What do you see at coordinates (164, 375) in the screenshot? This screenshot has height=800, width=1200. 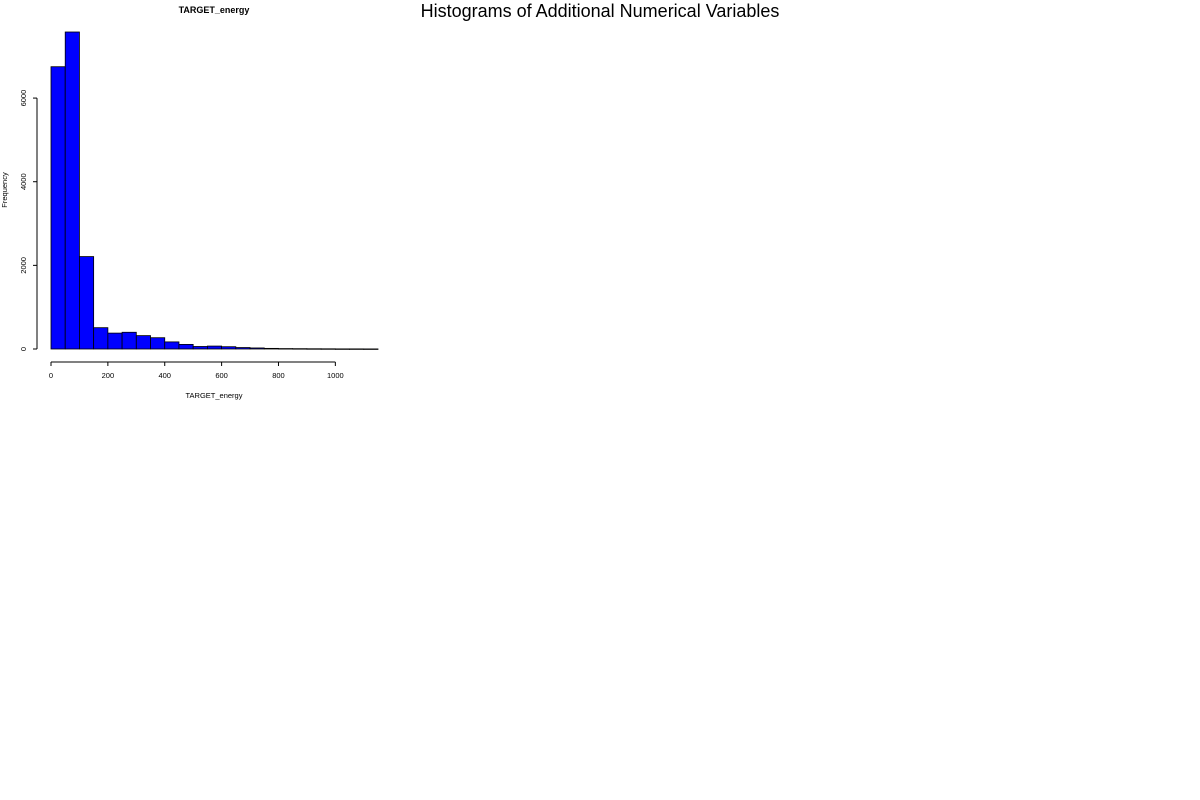 I see `x-tick-label: 400` at bounding box center [164, 375].